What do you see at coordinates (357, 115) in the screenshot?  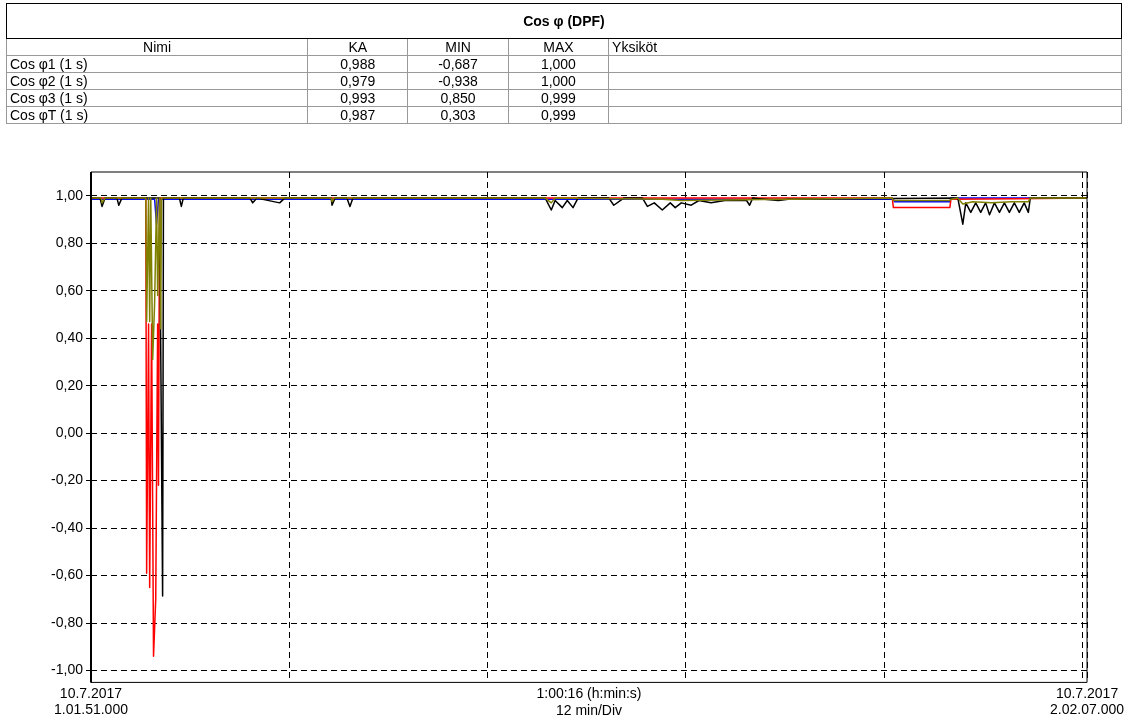 I see `text: 0,987` at bounding box center [357, 115].